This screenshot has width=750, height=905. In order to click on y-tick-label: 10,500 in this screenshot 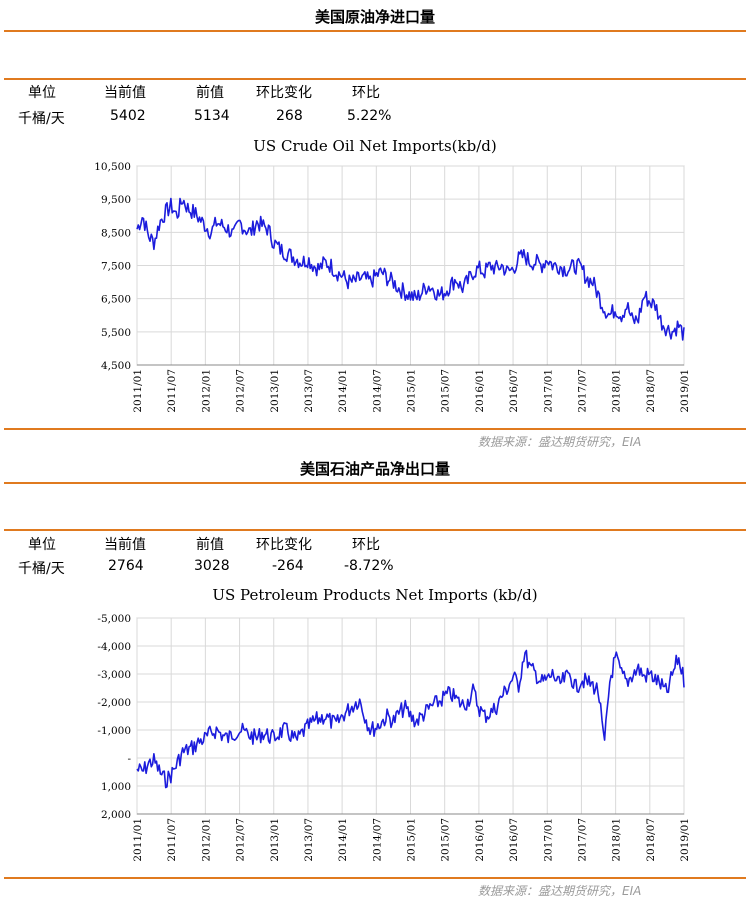, I will do `click(112, 167)`.